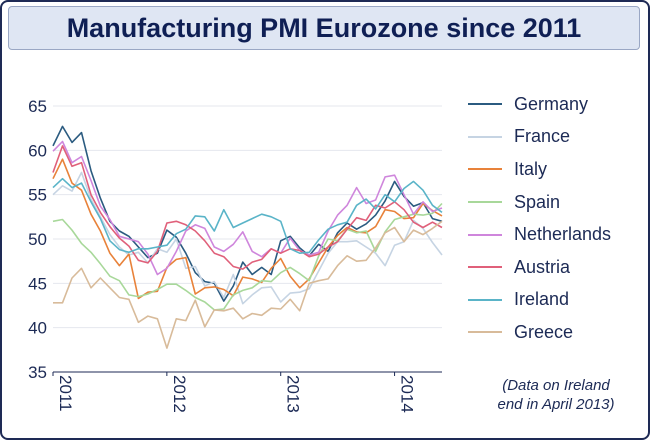 The image size is (650, 440). I want to click on legend-item-austria: Austria, so click(557, 267).